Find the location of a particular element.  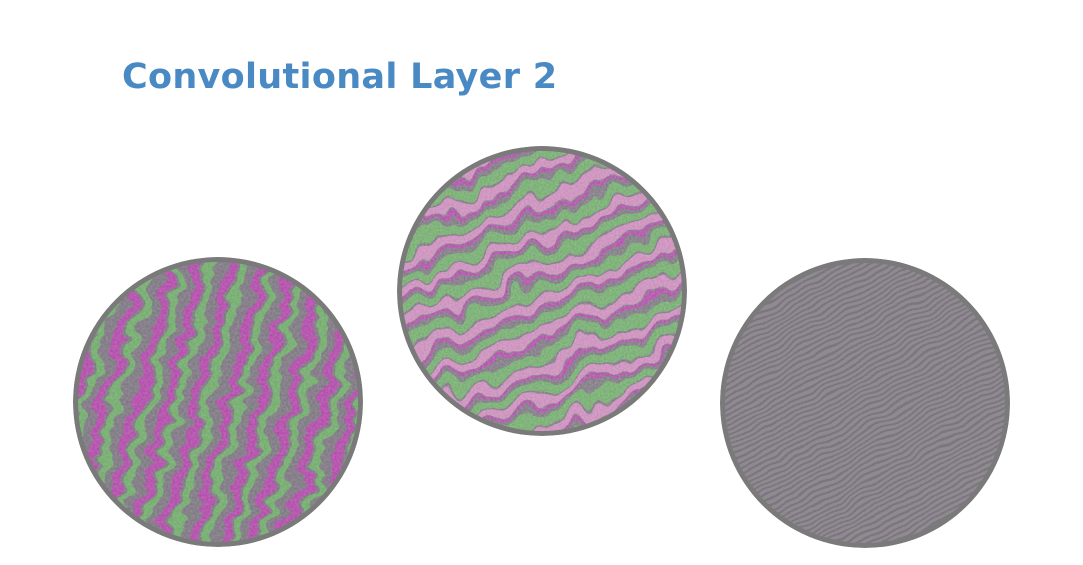

feature-visualization-right is located at coordinates (865, 403).